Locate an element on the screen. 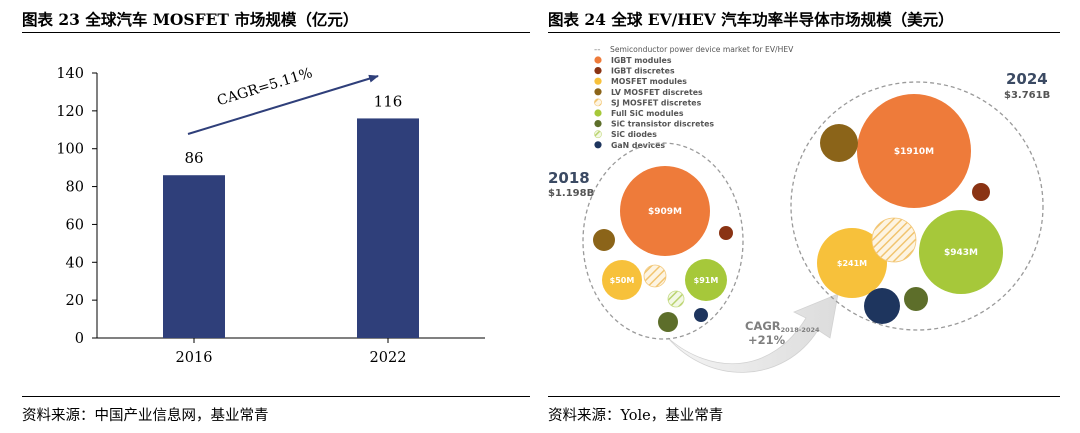 The image size is (1080, 433). legend-swatch-sj-mosfet-discretes is located at coordinates (598, 102).